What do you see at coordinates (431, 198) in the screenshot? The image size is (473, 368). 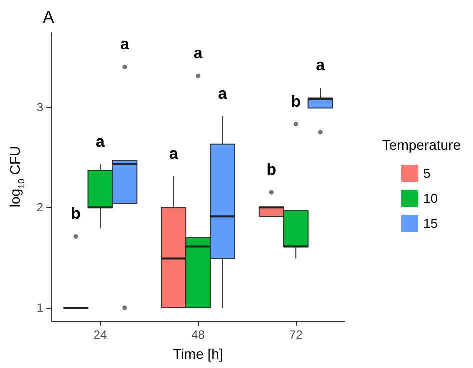 I see `legend-label: 10` at bounding box center [431, 198].